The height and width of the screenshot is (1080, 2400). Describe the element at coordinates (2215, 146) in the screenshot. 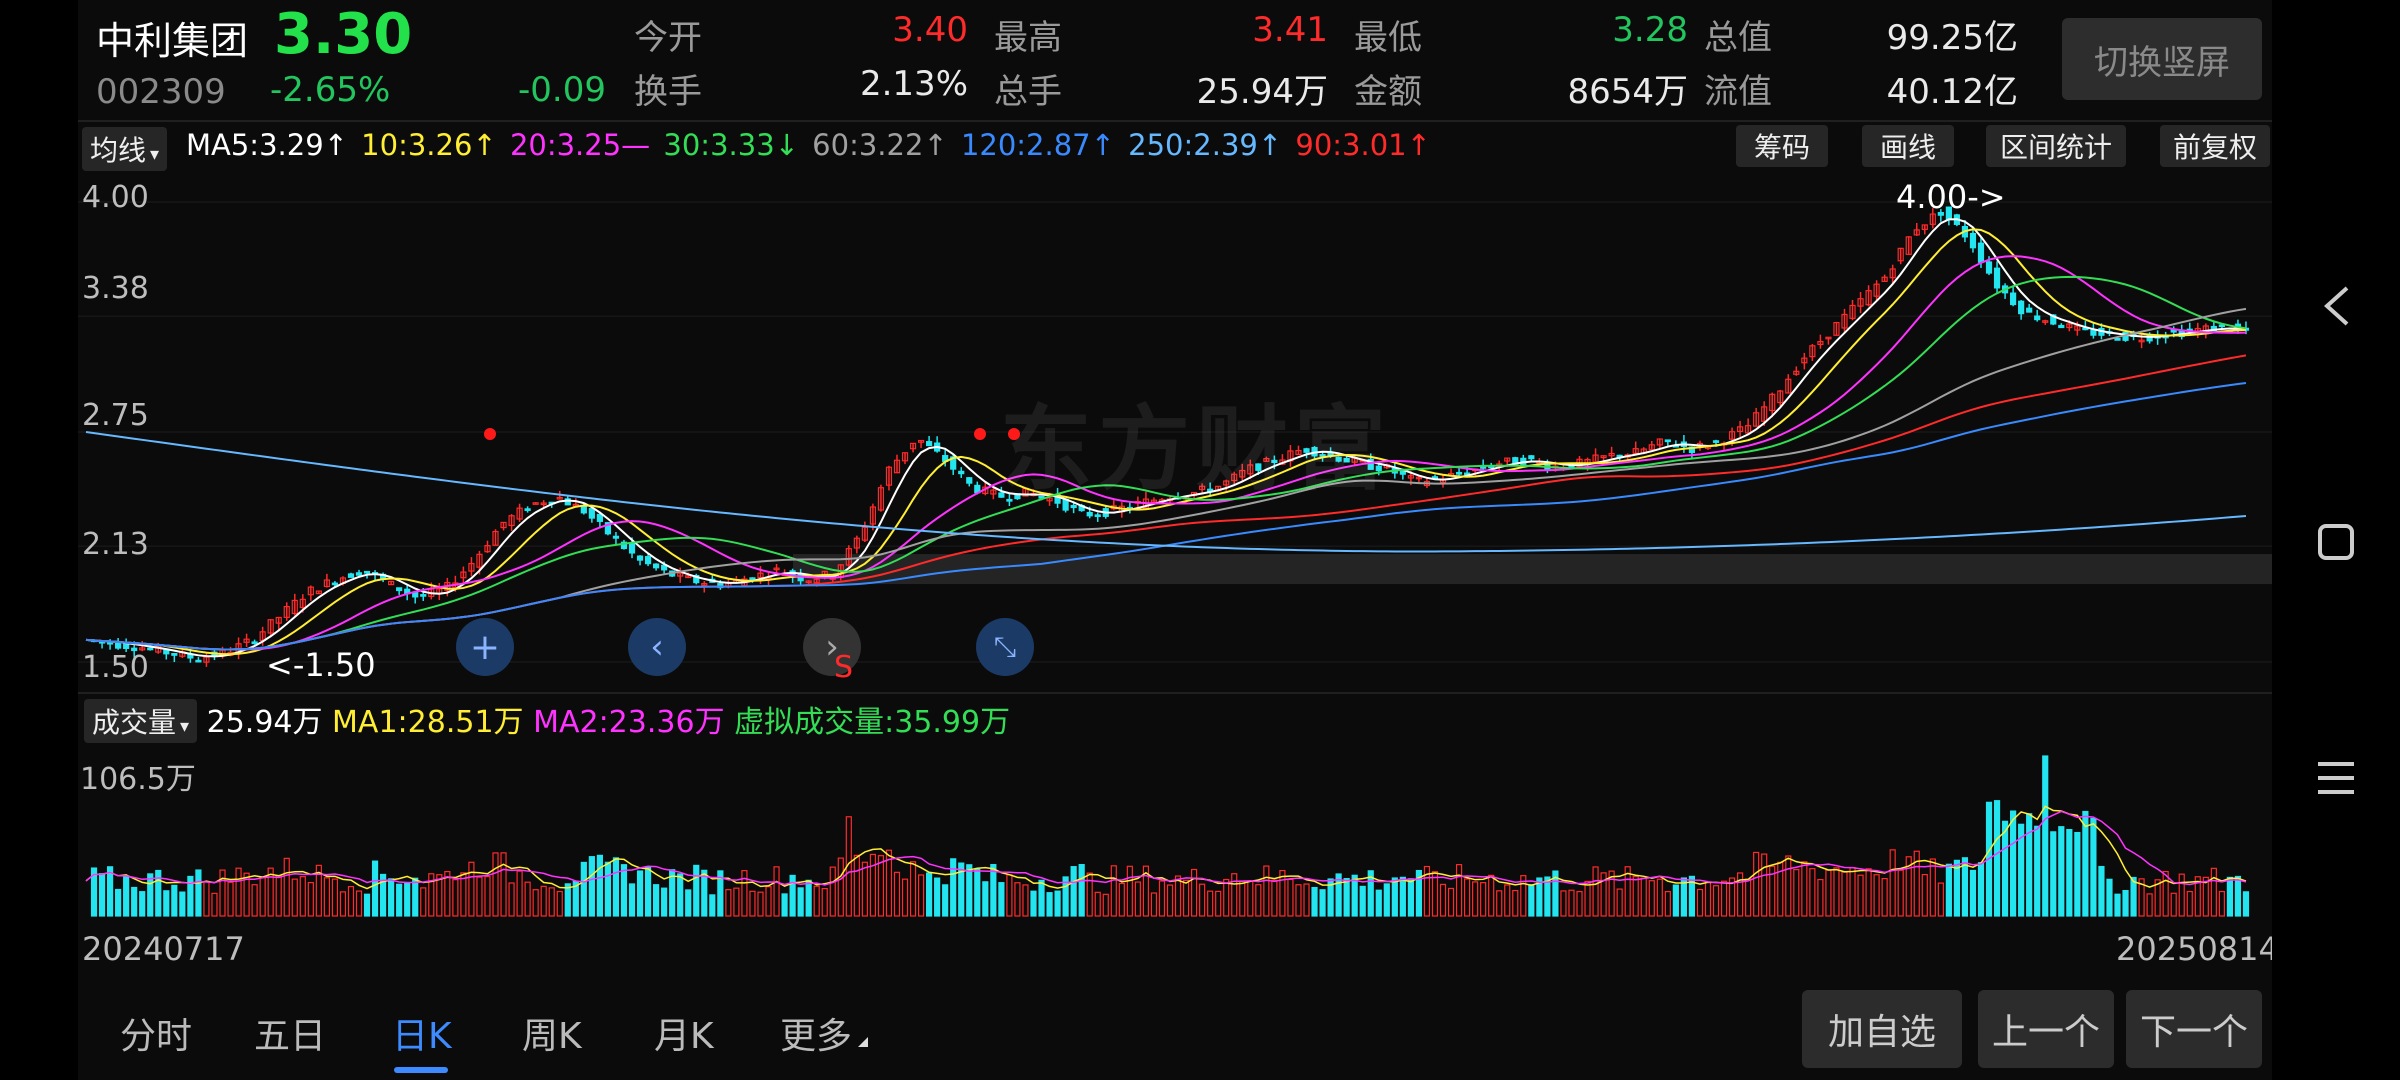

I see `adjust-button: 前复权` at that location.